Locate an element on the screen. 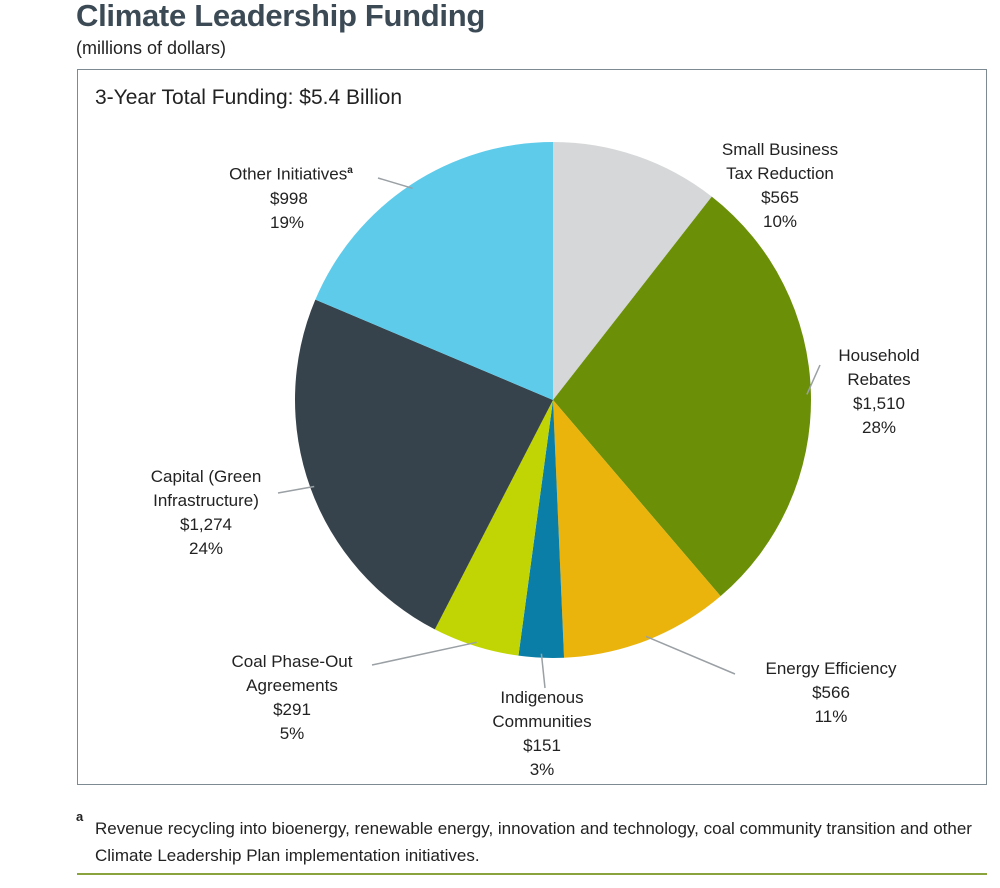 The height and width of the screenshot is (888, 1000). footnote-ref: a is located at coordinates (350, 170).